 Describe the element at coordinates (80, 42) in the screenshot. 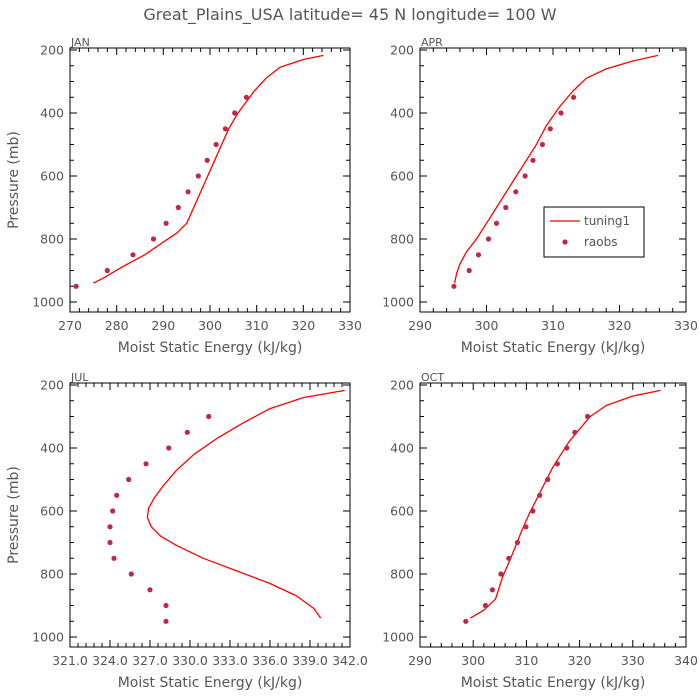

I see `panel-title: JAN` at that location.